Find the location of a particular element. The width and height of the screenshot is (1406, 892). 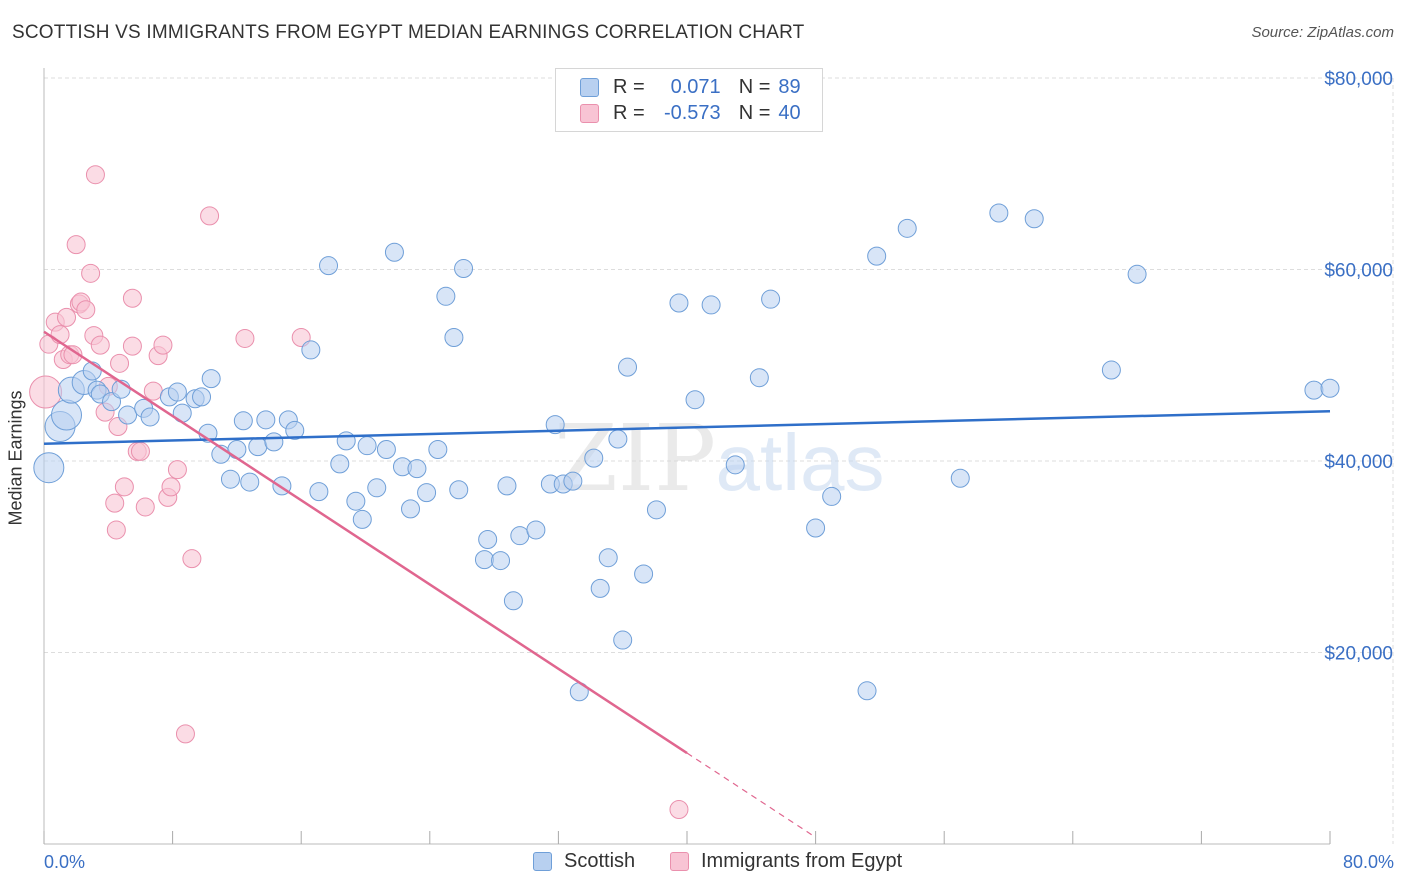

x-tick-max: 80.0% is located at coordinates (1368, 862).